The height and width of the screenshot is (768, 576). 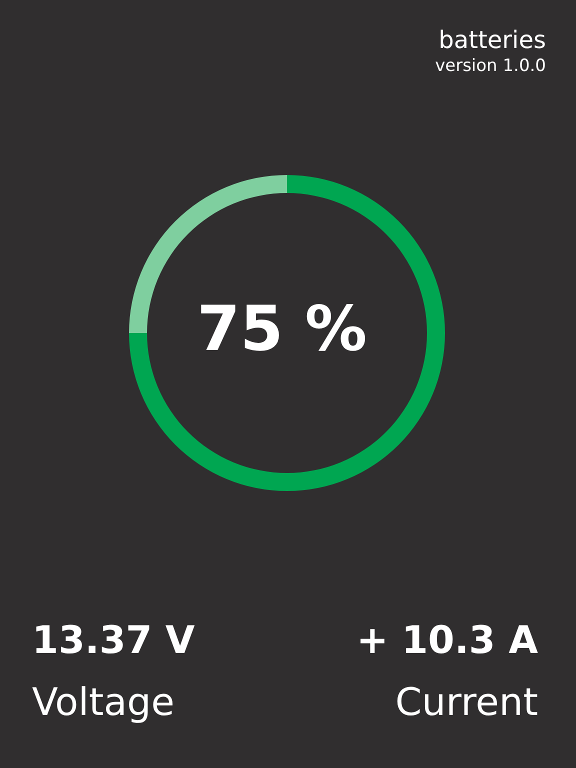 I want to click on text: version 1.0.0, so click(x=490, y=66).